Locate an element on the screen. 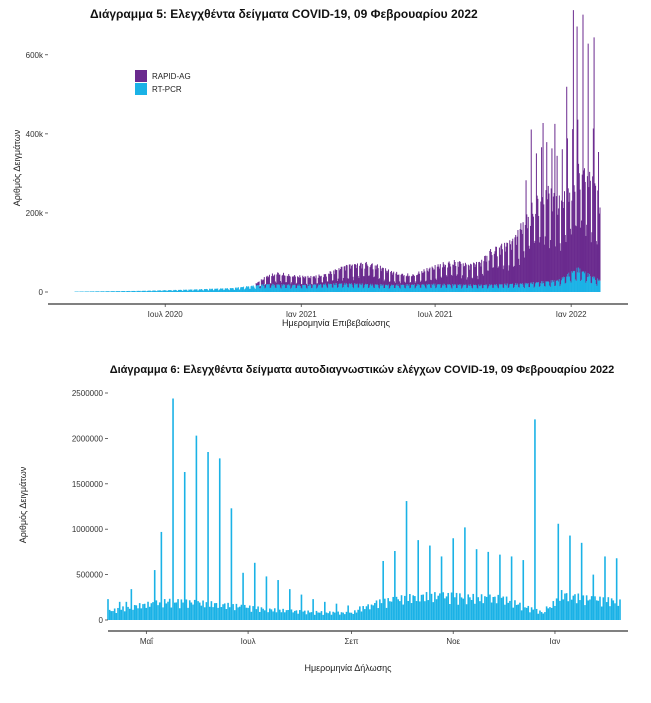 This screenshot has width=651, height=703. chart-6-x-axis: Μαΐ Ιουλ Σεπ Νοε Ιαν is located at coordinates (368, 638).